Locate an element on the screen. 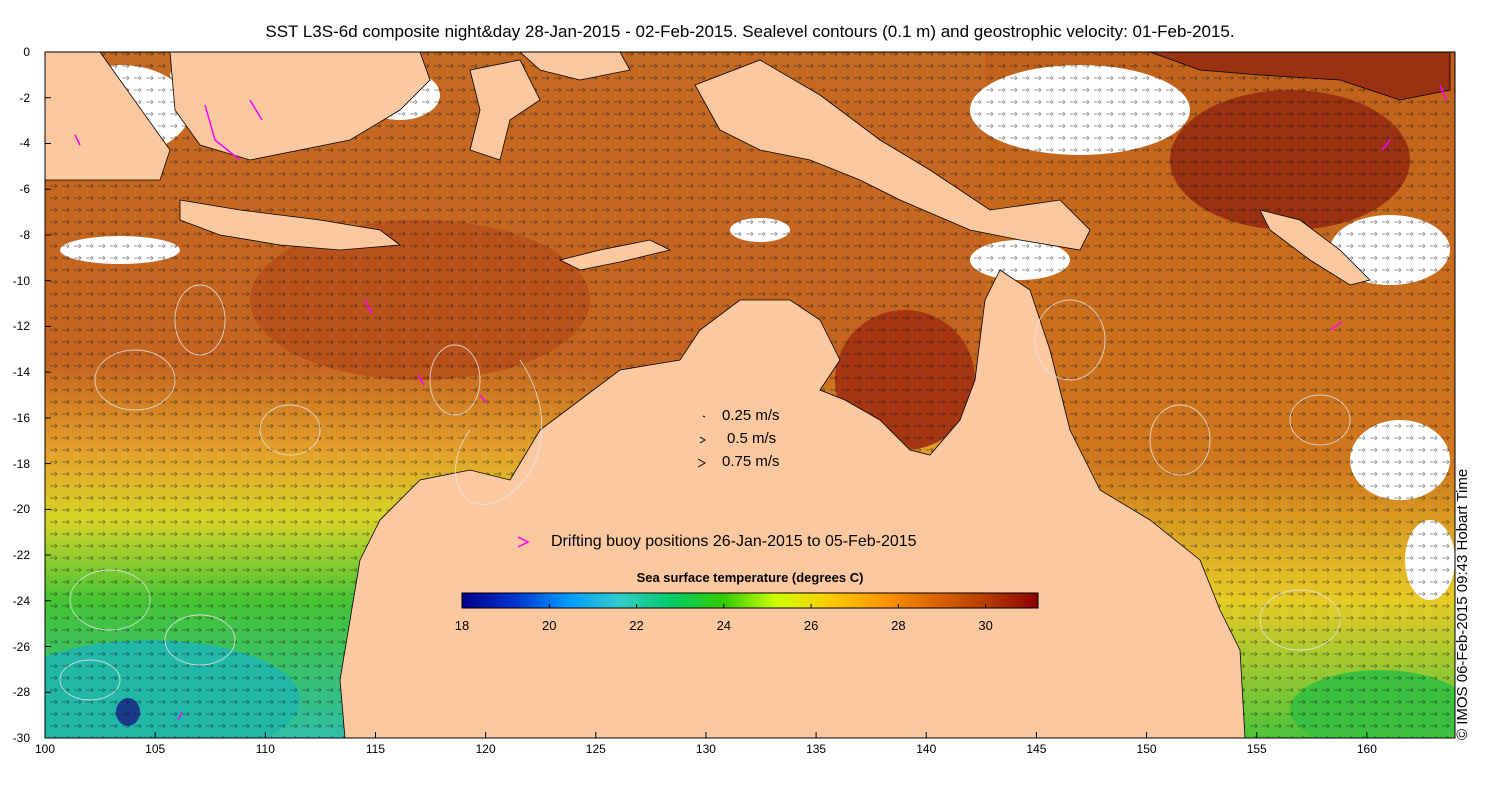 This screenshot has width=1500, height=790. y-tick-label: -10 is located at coordinates (21, 280).